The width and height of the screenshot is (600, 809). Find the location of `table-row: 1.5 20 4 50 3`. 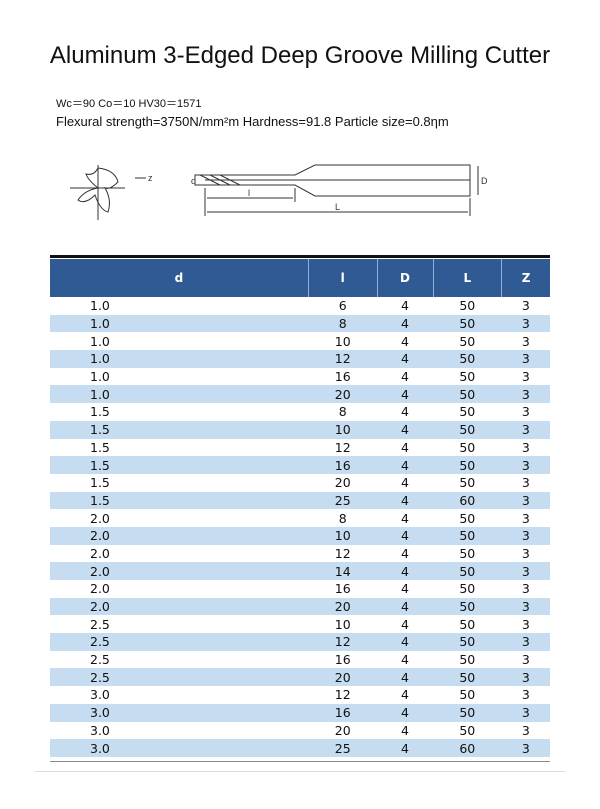

table-row: 1.5 20 4 50 3 is located at coordinates (300, 483).